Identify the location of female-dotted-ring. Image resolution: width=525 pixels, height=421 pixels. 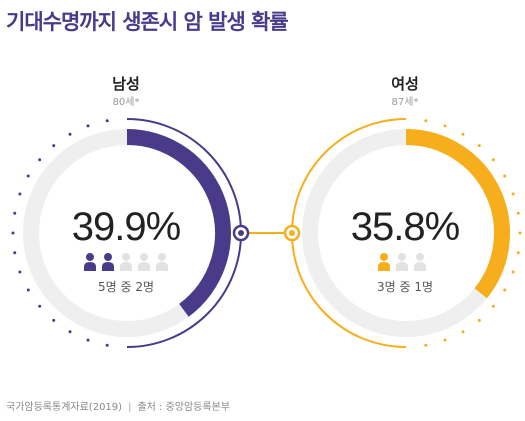
(473, 233).